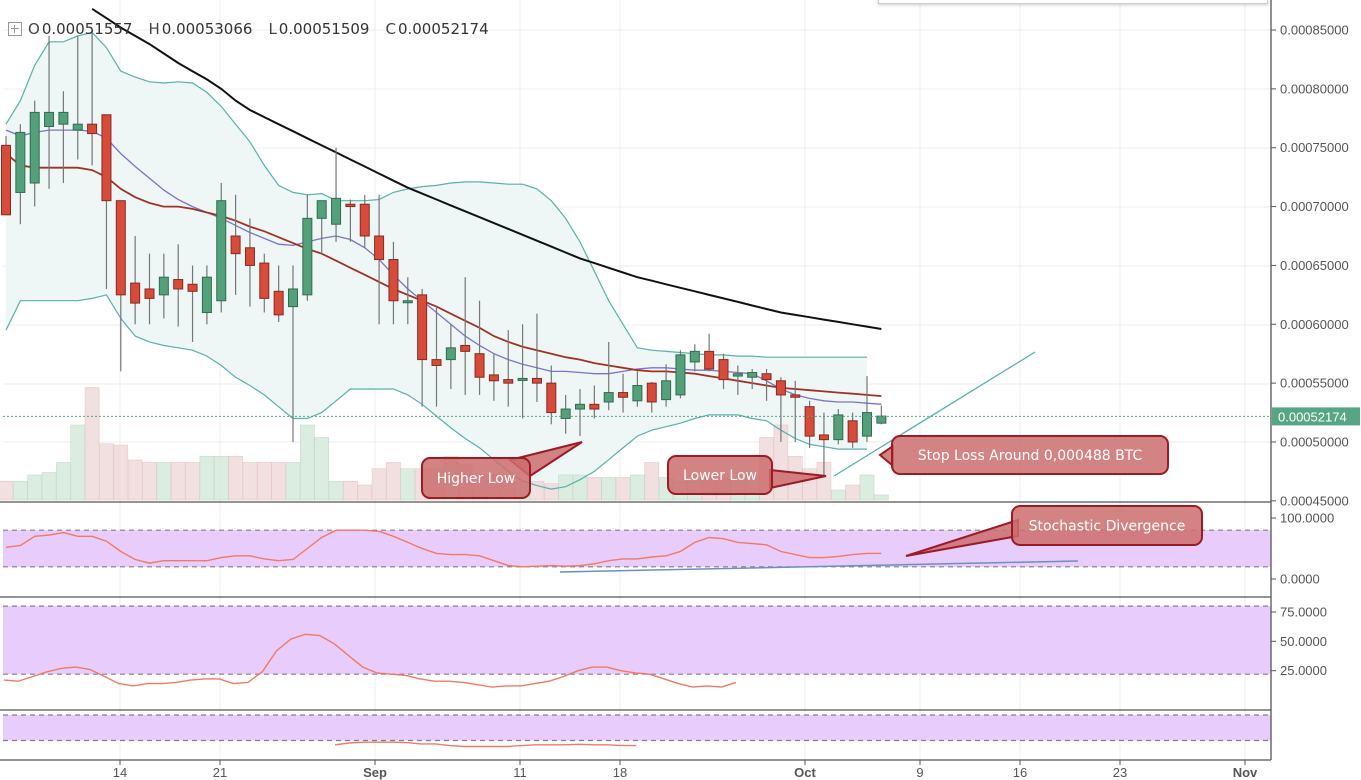 Image resolution: width=1361 pixels, height=780 pixels. What do you see at coordinates (1314, 383) in the screenshot?
I see `price-tick-label: 0.00055000` at bounding box center [1314, 383].